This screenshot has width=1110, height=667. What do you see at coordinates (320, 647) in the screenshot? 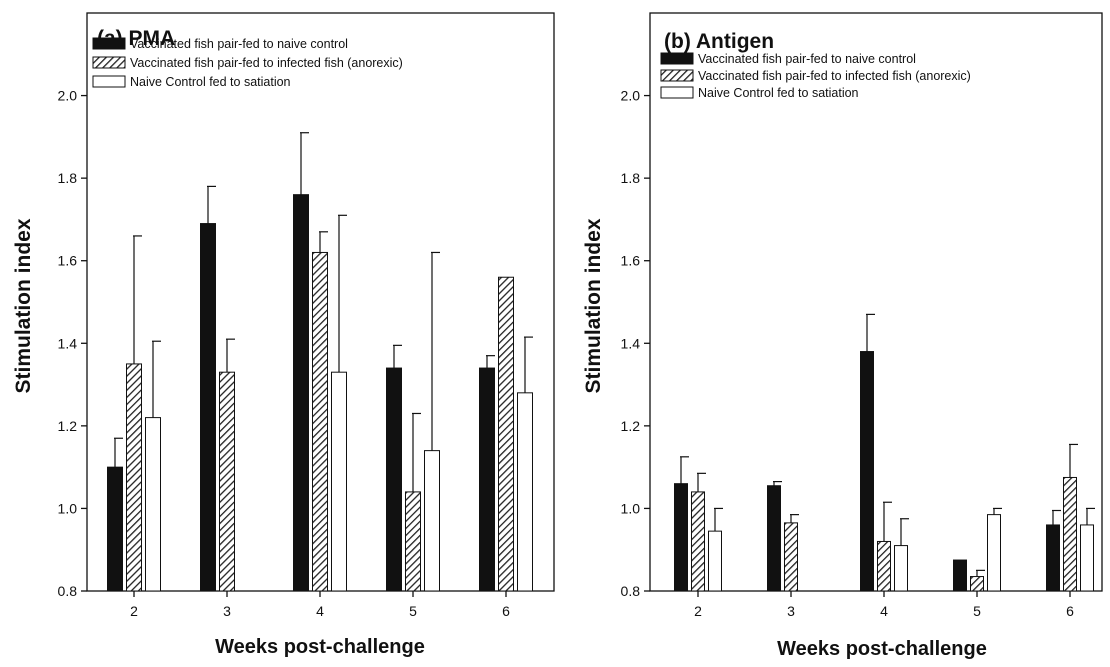
I see `panel-a-x-axis-label: Weeks post-challenge` at bounding box center [320, 647].